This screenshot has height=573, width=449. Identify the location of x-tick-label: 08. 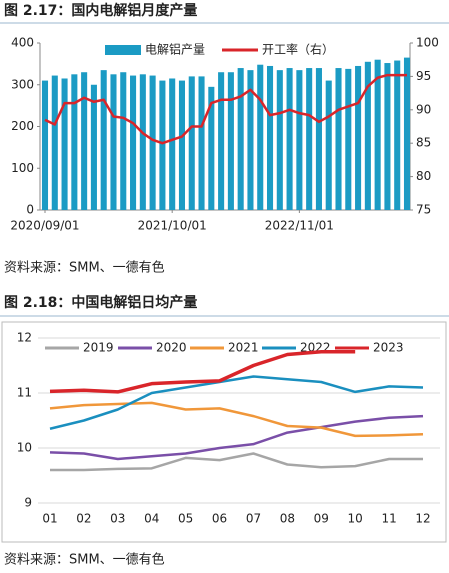
(287, 519).